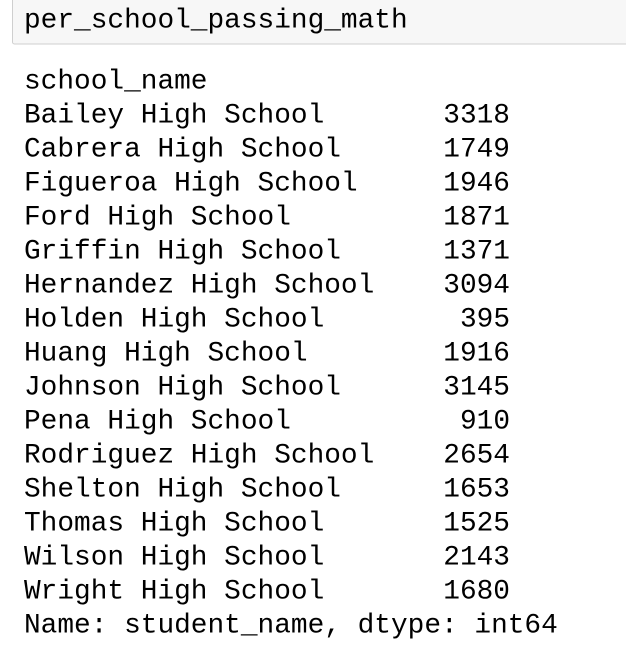 Image resolution: width=626 pixels, height=663 pixels. Describe the element at coordinates (476, 523) in the screenshot. I see `passing-count: 1525` at that location.